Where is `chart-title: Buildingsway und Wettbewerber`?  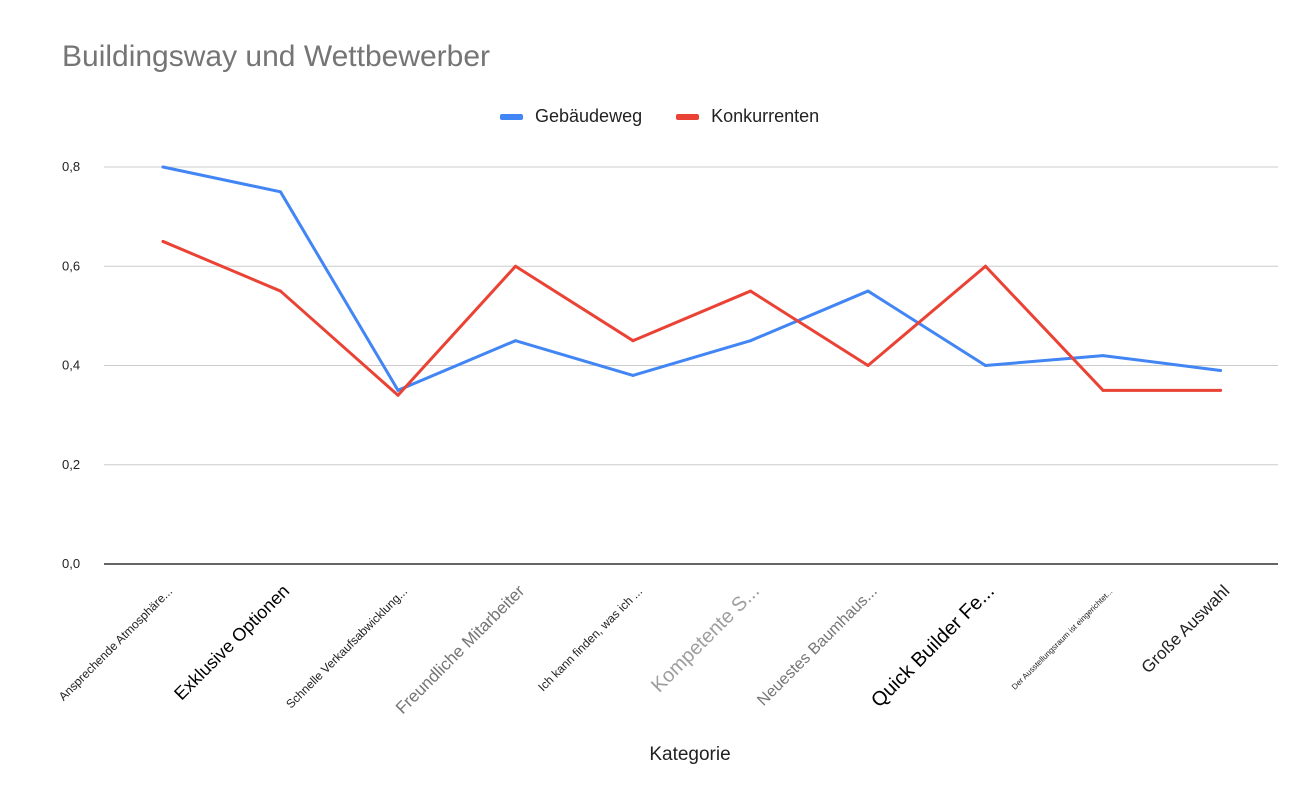
chart-title: Buildingsway und Wettbewerber is located at coordinates (276, 56).